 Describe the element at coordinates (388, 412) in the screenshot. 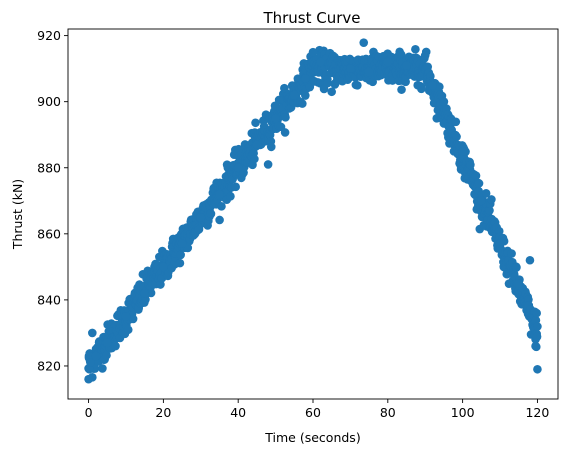

I see `x-tick-label: 80` at that location.